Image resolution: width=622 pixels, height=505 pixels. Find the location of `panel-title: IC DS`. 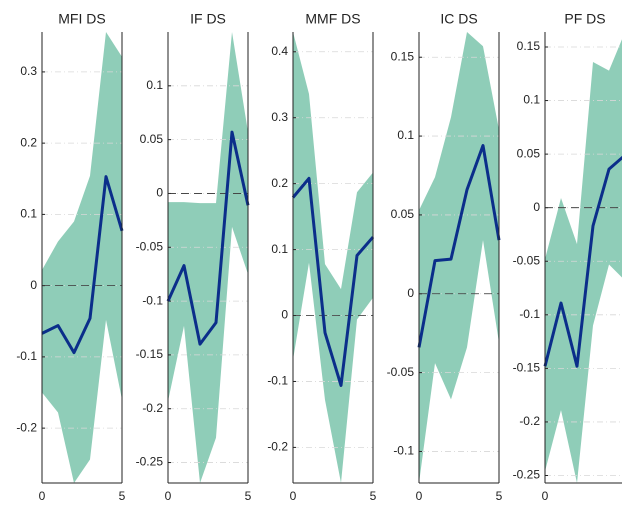

panel-title: IC DS is located at coordinates (458, 19).